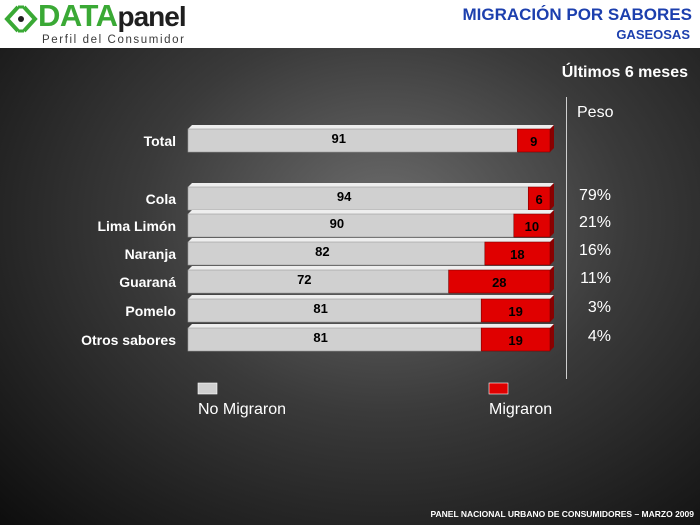 This screenshot has height=525, width=700. Describe the element at coordinates (566, 238) in the screenshot. I see `peso-divider` at that location.